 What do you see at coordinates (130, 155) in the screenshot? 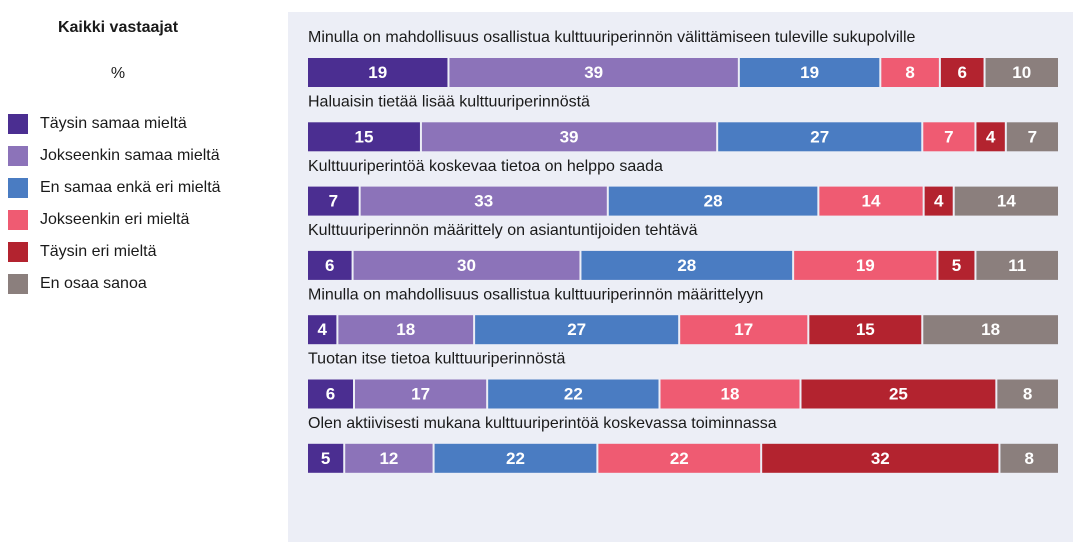
I see `legend-label: Jokseenkin samaa mieltä` at bounding box center [130, 155].